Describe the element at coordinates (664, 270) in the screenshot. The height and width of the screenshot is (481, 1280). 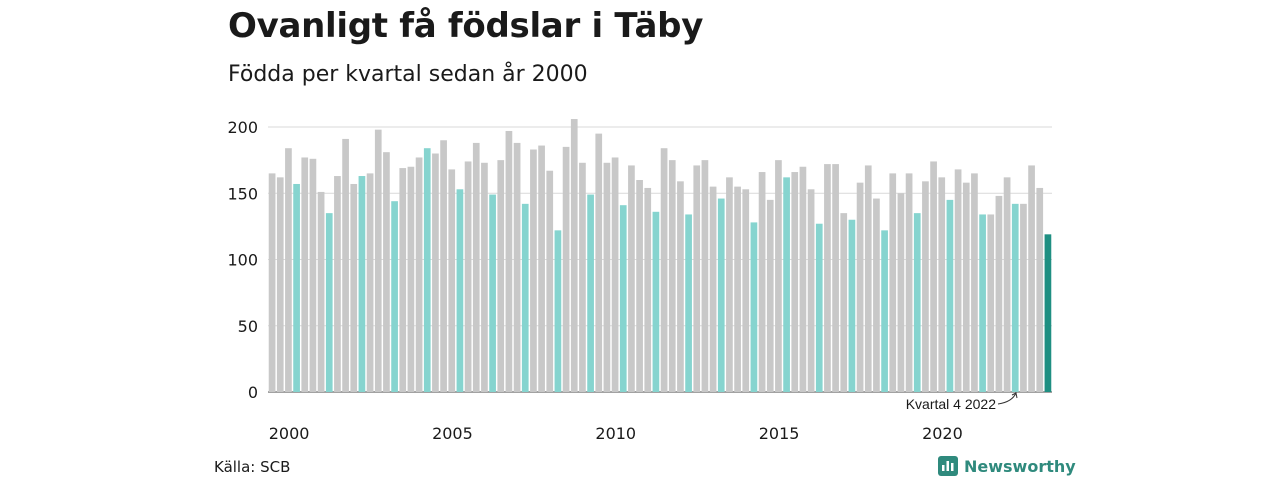
I see `bar: 2012 Q1` at that location.